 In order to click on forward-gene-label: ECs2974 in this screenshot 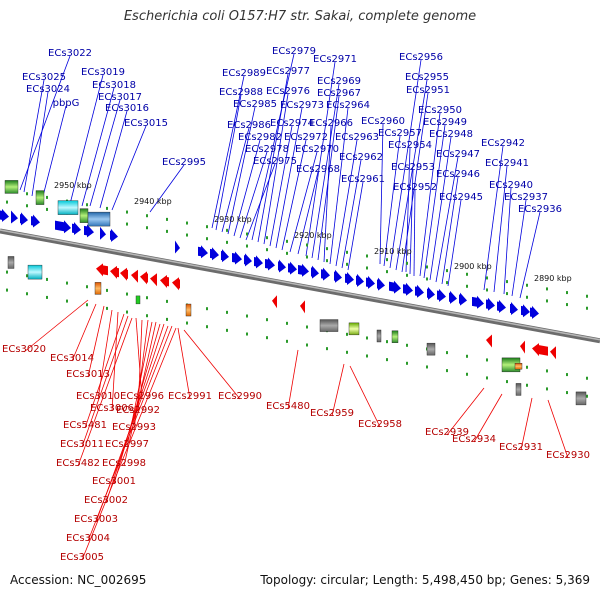, I will do `click(292, 123)`.